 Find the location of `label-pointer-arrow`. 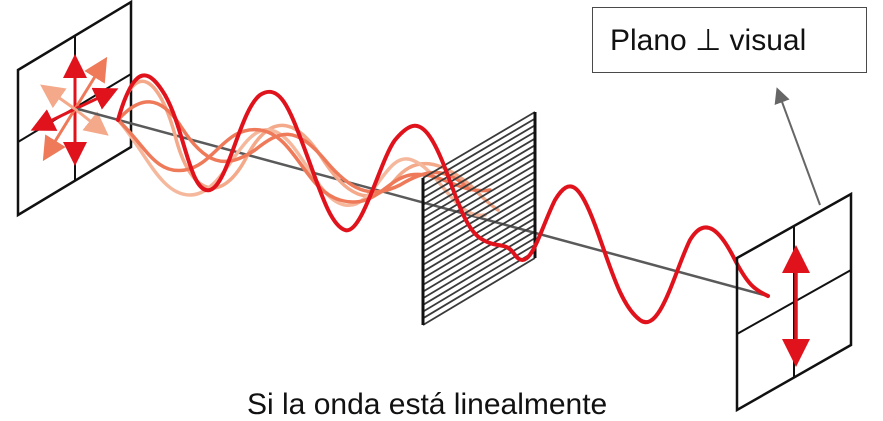

label-pointer-arrow is located at coordinates (797, 146).